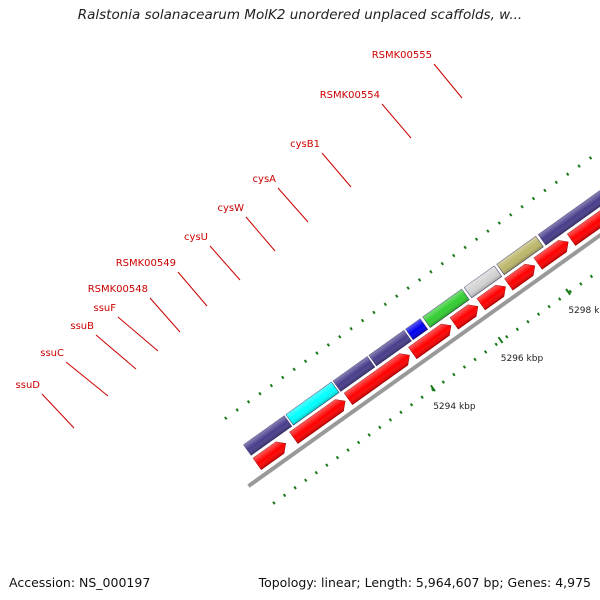 The image size is (600, 600). I want to click on gene-label-ssuc: ssuC, so click(52, 353).